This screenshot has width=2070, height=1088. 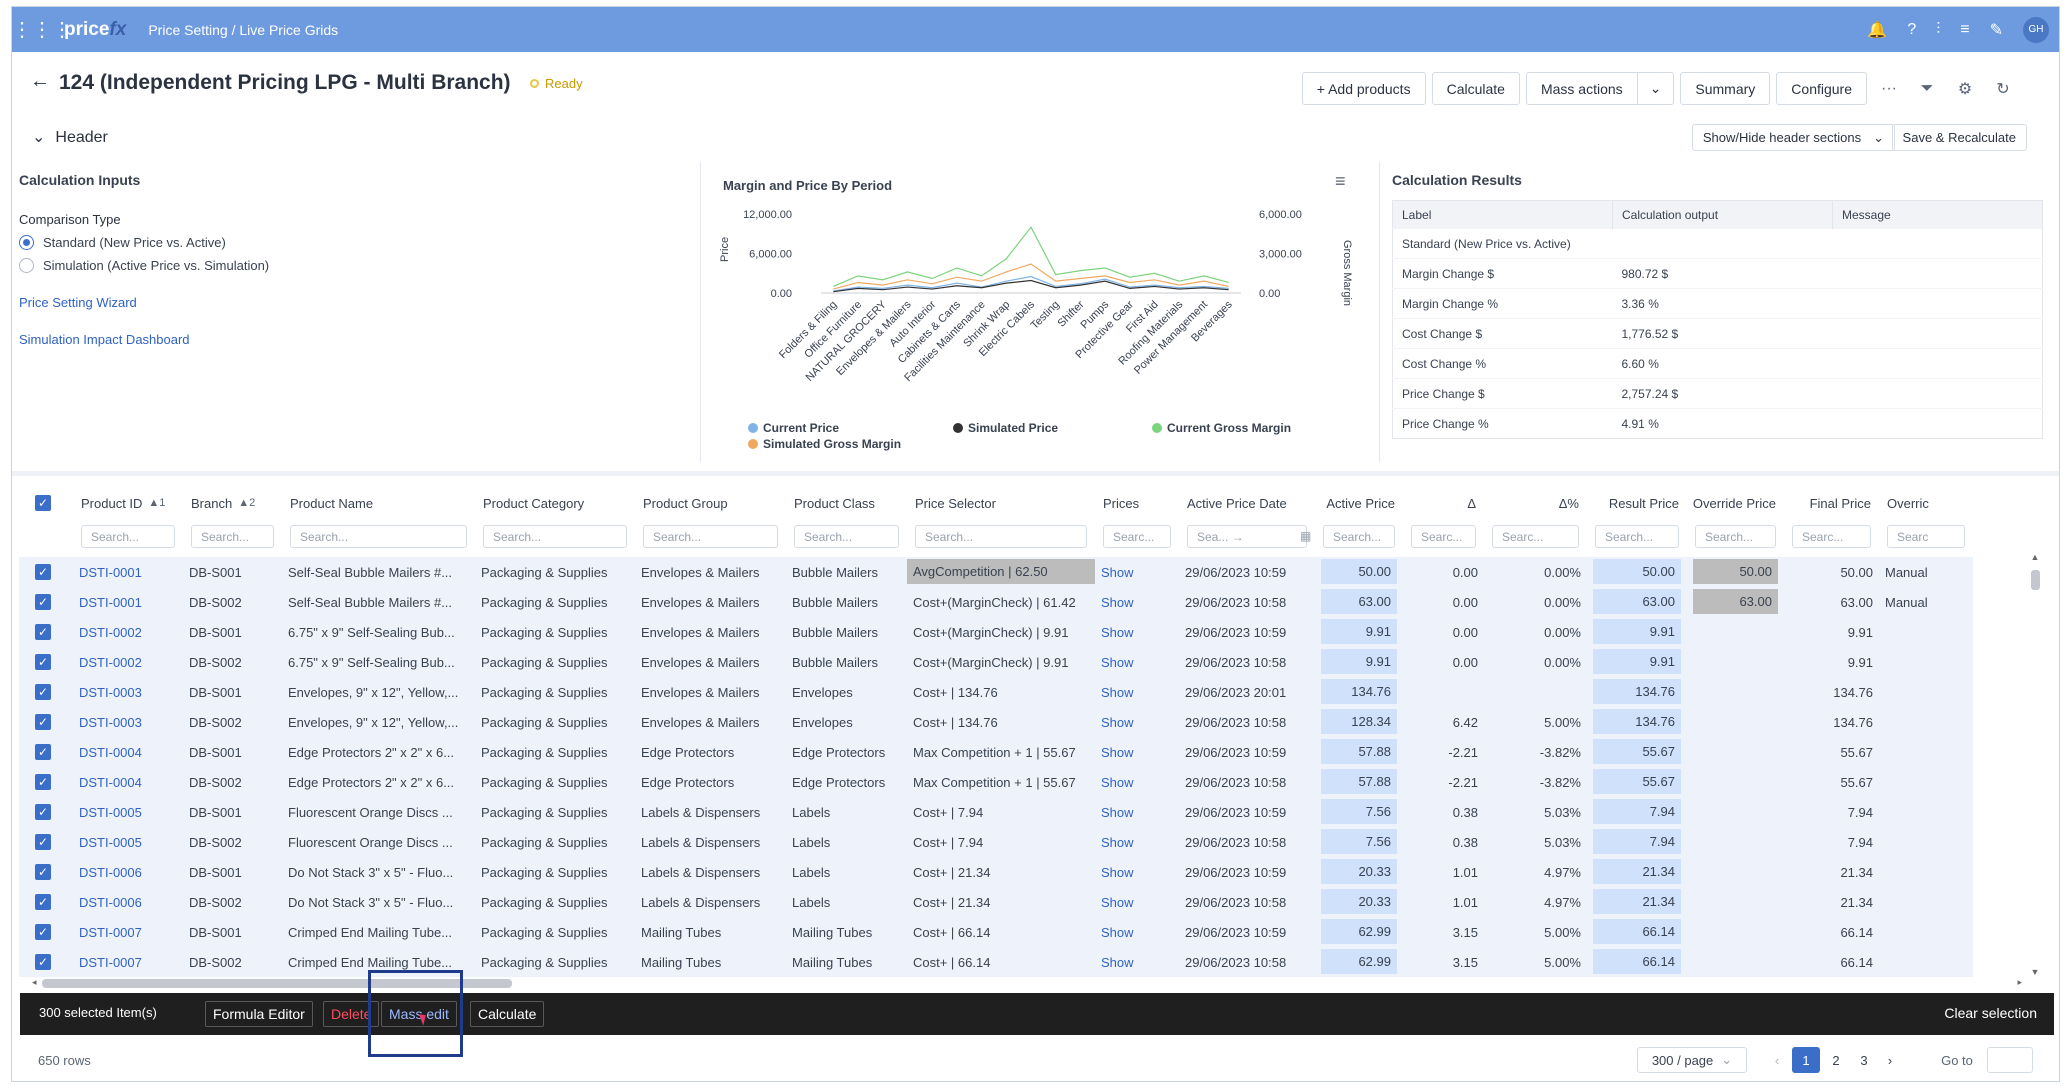 I want to click on column-header: Active Price, so click(x=1359, y=503).